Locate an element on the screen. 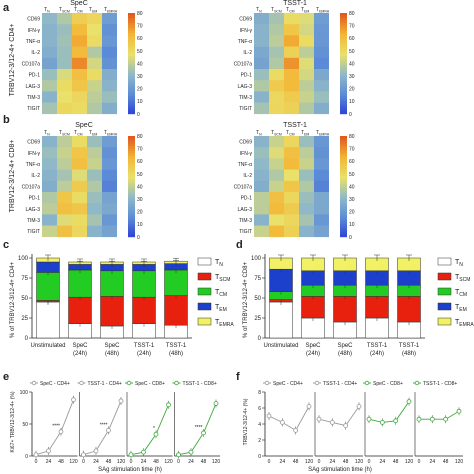  x-tick-label: 24 is located at coordinates (333, 462).